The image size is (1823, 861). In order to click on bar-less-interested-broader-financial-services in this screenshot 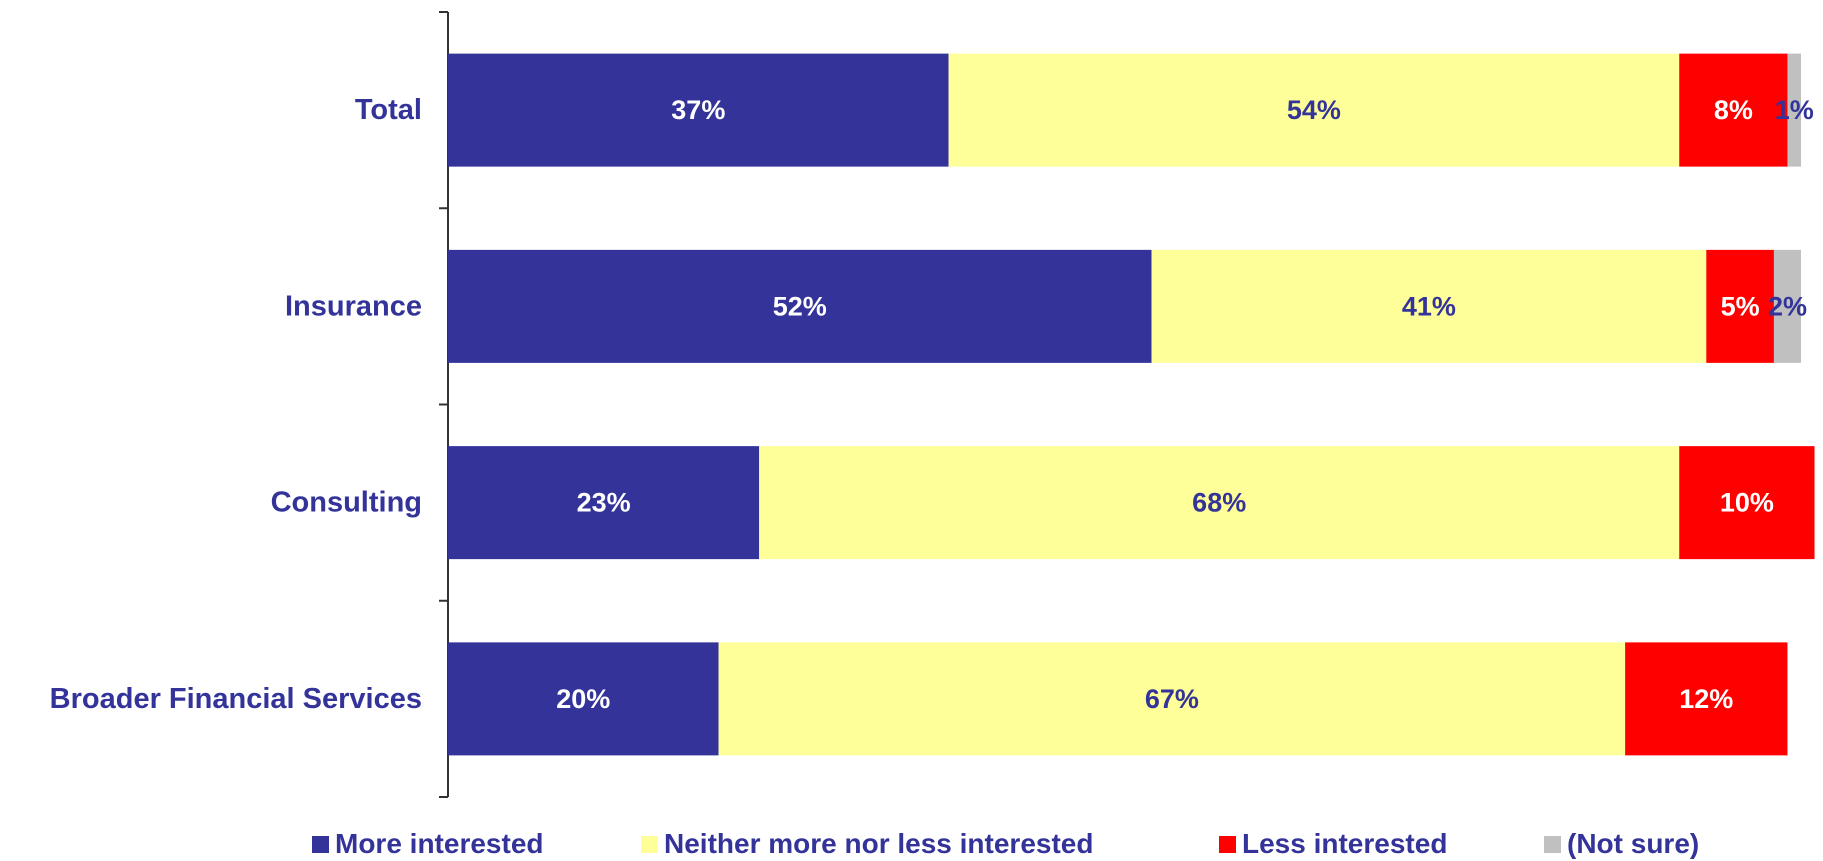, I will do `click(1706, 699)`.